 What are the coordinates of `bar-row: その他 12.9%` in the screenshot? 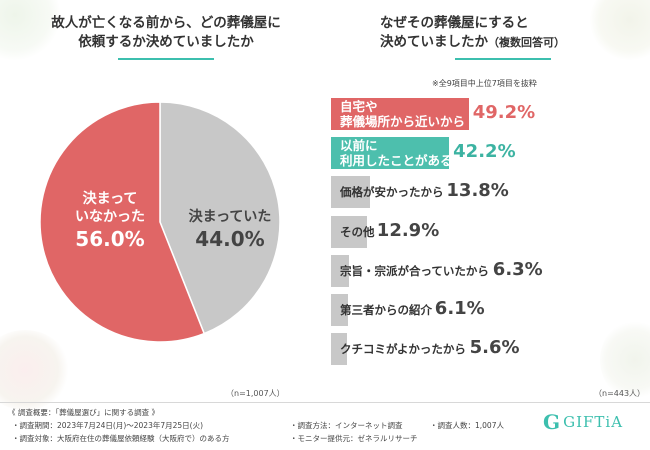 It's located at (481, 231).